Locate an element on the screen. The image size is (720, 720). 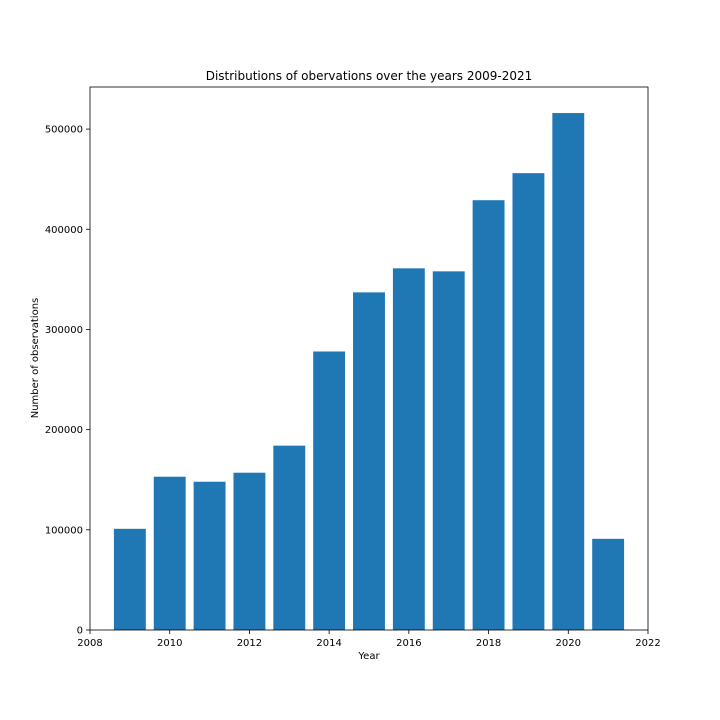
bar-2016 is located at coordinates (408, 449).